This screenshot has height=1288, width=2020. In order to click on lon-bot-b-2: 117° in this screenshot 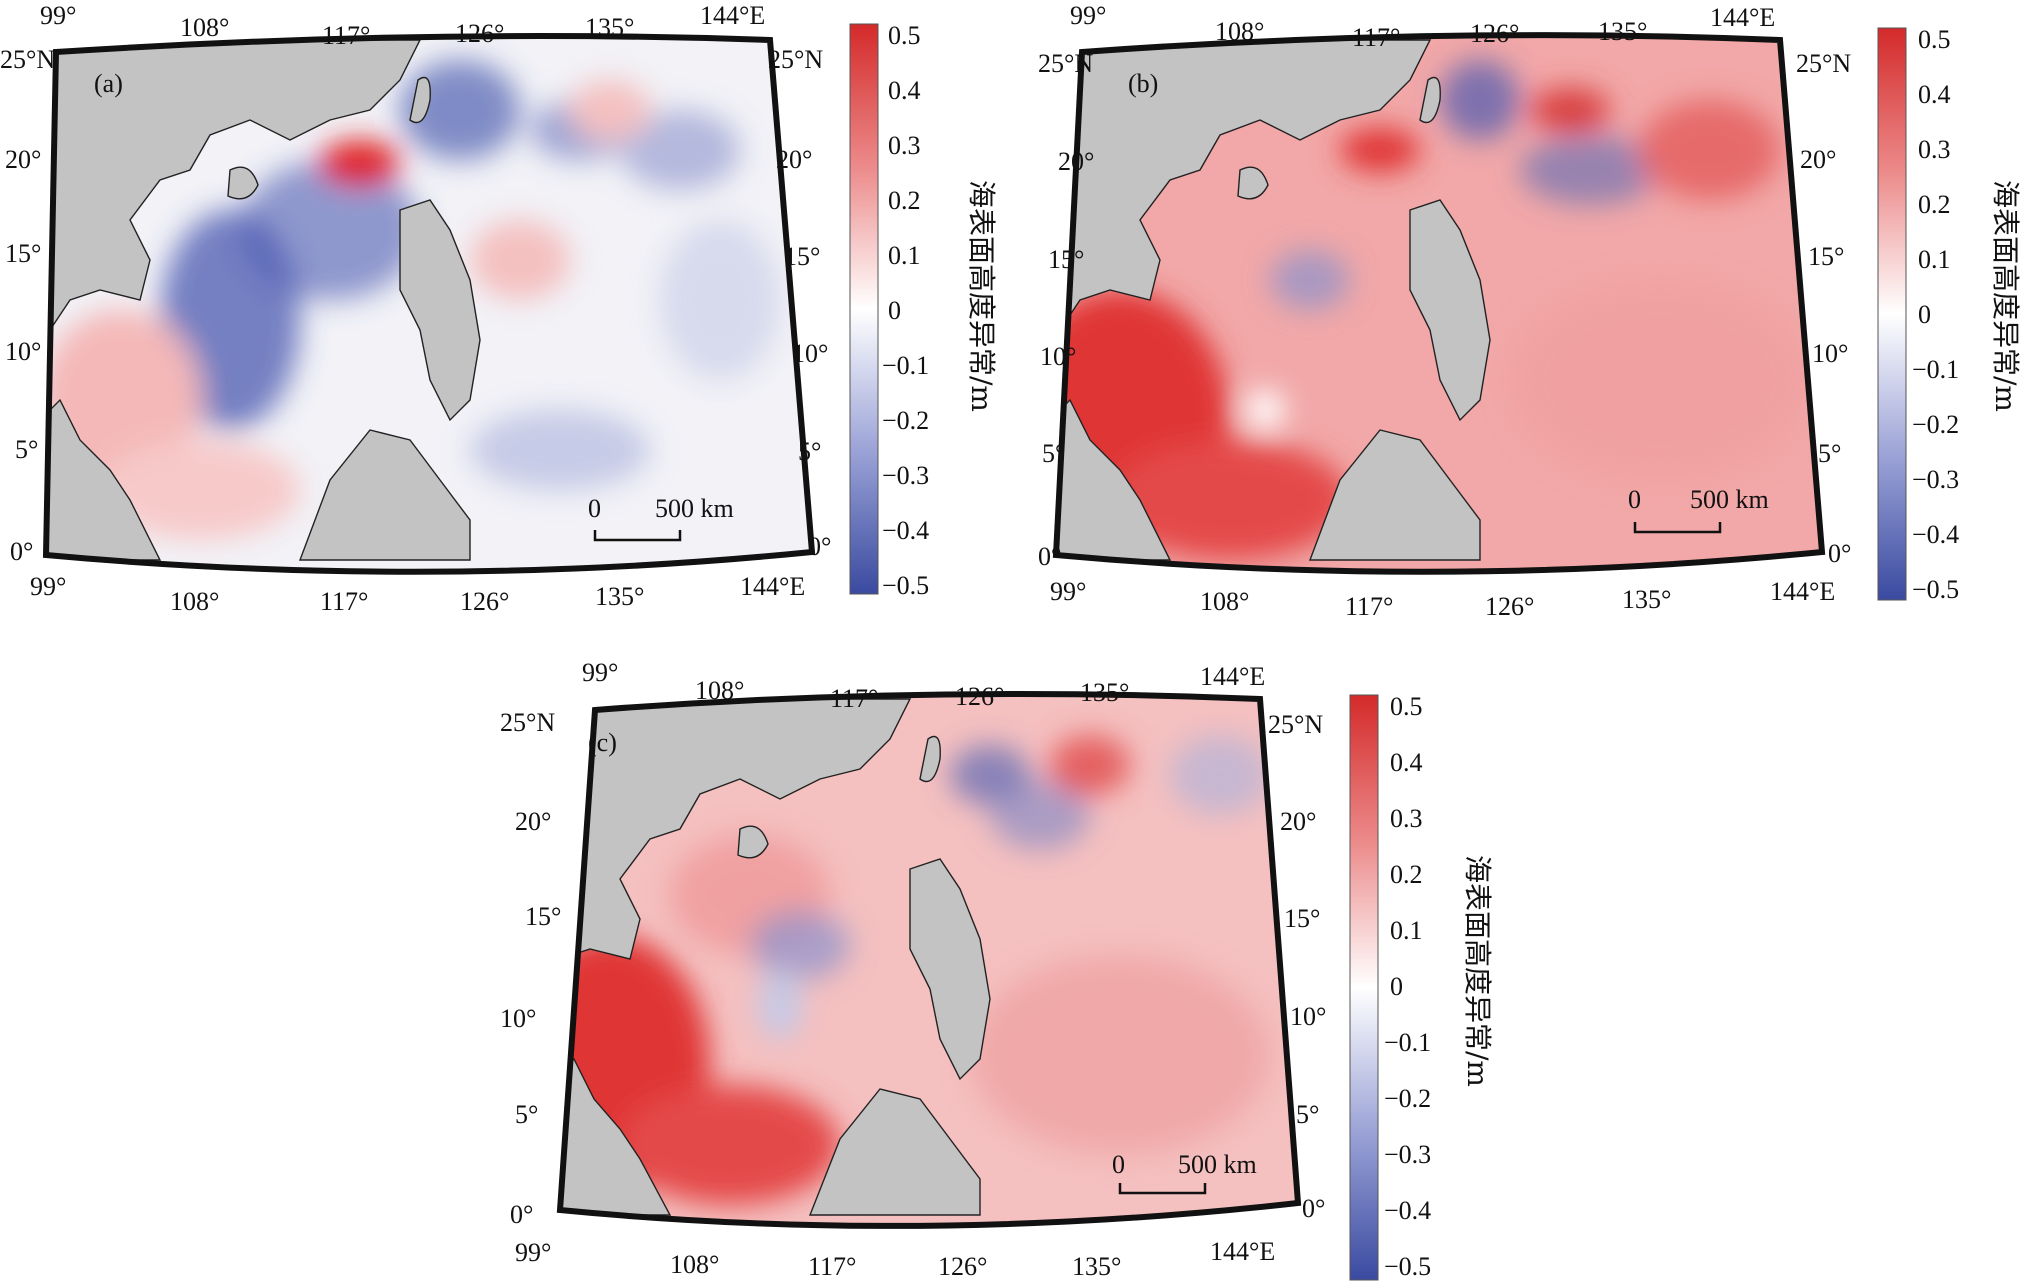, I will do `click(1369, 606)`.